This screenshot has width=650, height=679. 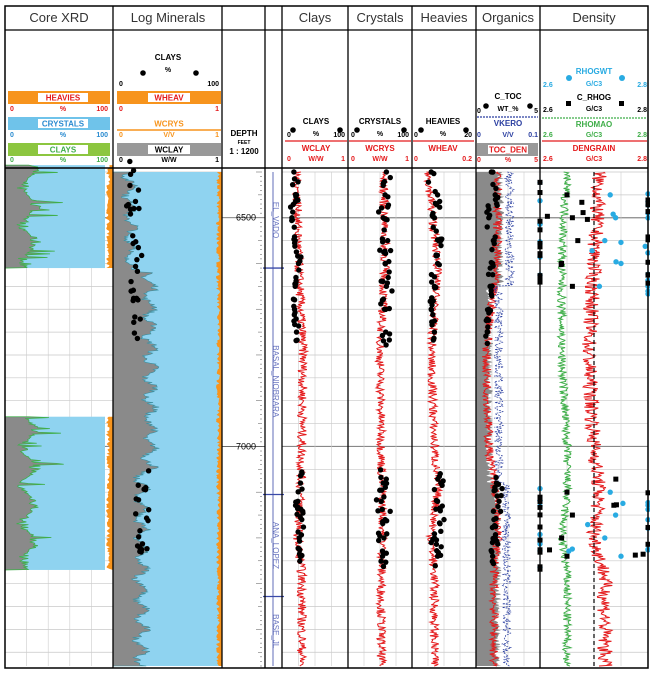 I want to click on dengrain-max: 2.8, so click(x=642, y=159).